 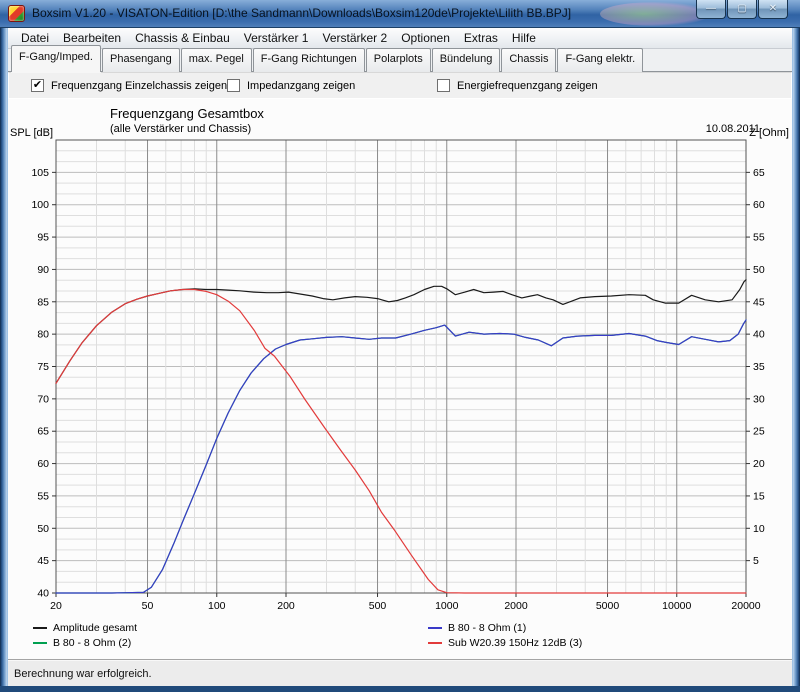 What do you see at coordinates (40, 173) in the screenshot?
I see `y-left-tick-label: 105` at bounding box center [40, 173].